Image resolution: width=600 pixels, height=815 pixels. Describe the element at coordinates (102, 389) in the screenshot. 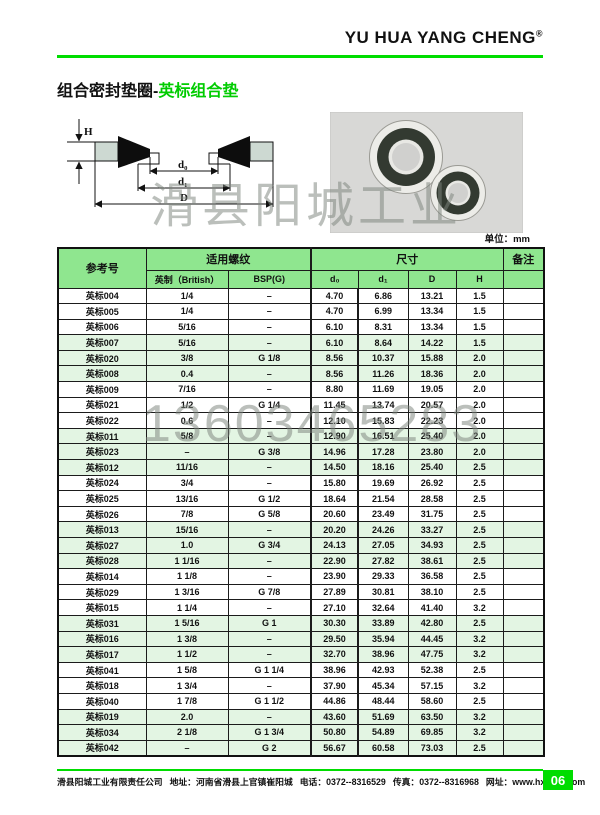

I see `cell-ref: 英标009` at that location.